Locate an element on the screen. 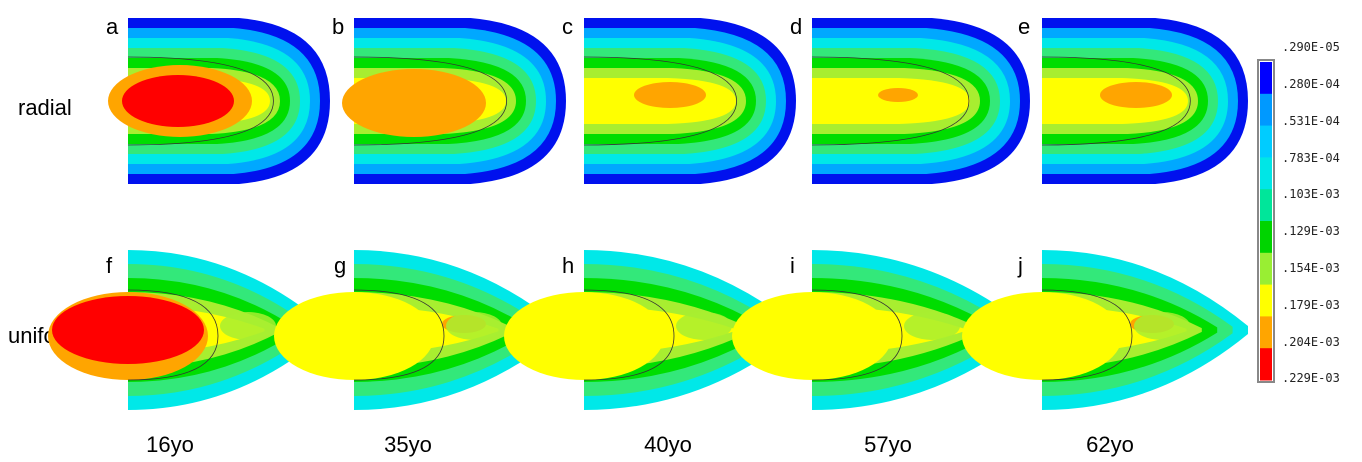 This screenshot has width=1362, height=462. legend-label: .531E-04 is located at coordinates (1311, 121).